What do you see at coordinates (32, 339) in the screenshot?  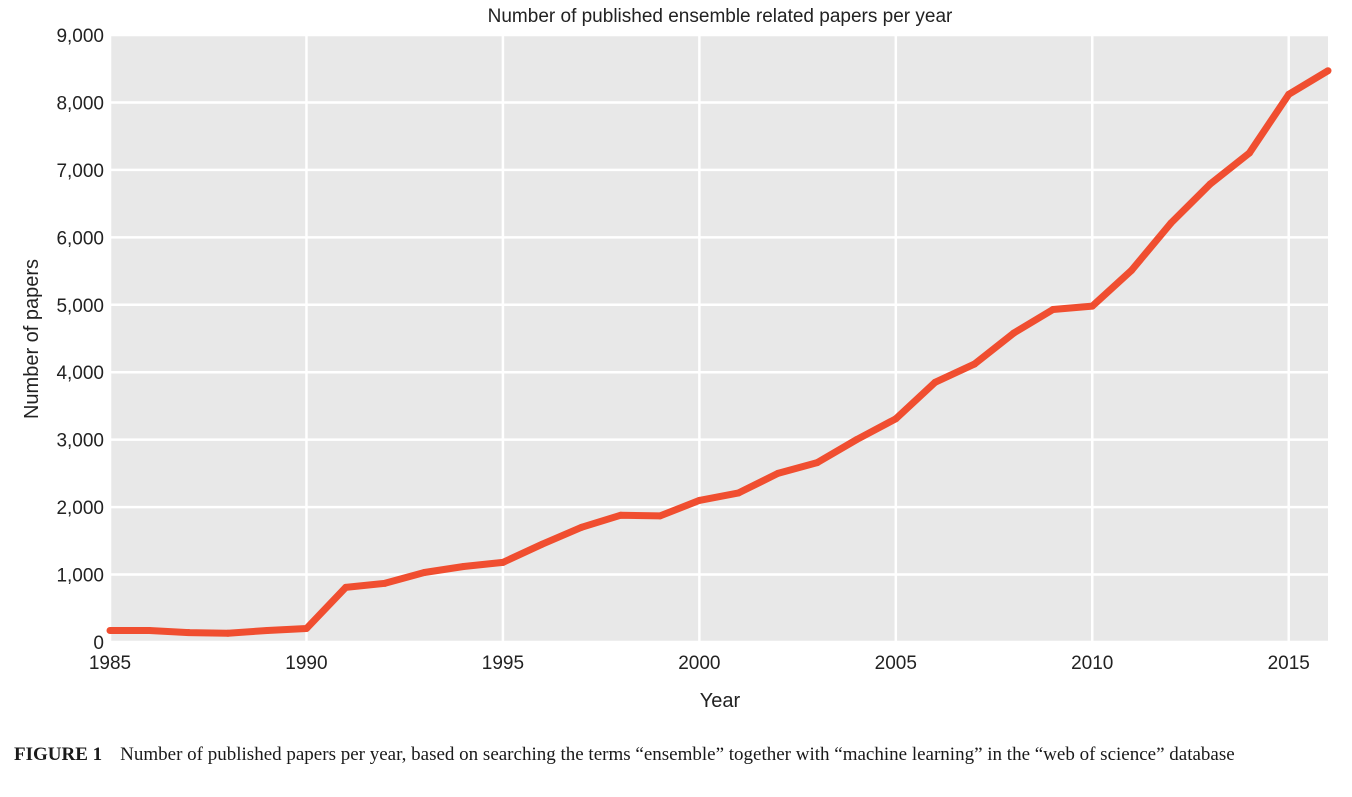 I see `y-axis-label: Number of papers` at bounding box center [32, 339].